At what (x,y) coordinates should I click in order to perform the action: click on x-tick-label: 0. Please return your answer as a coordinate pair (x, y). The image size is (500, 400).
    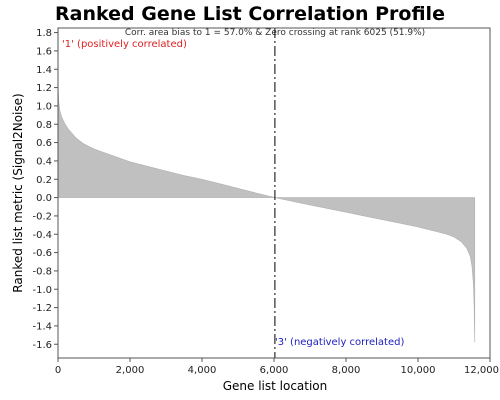
    Looking at the image, I should click on (58, 370).